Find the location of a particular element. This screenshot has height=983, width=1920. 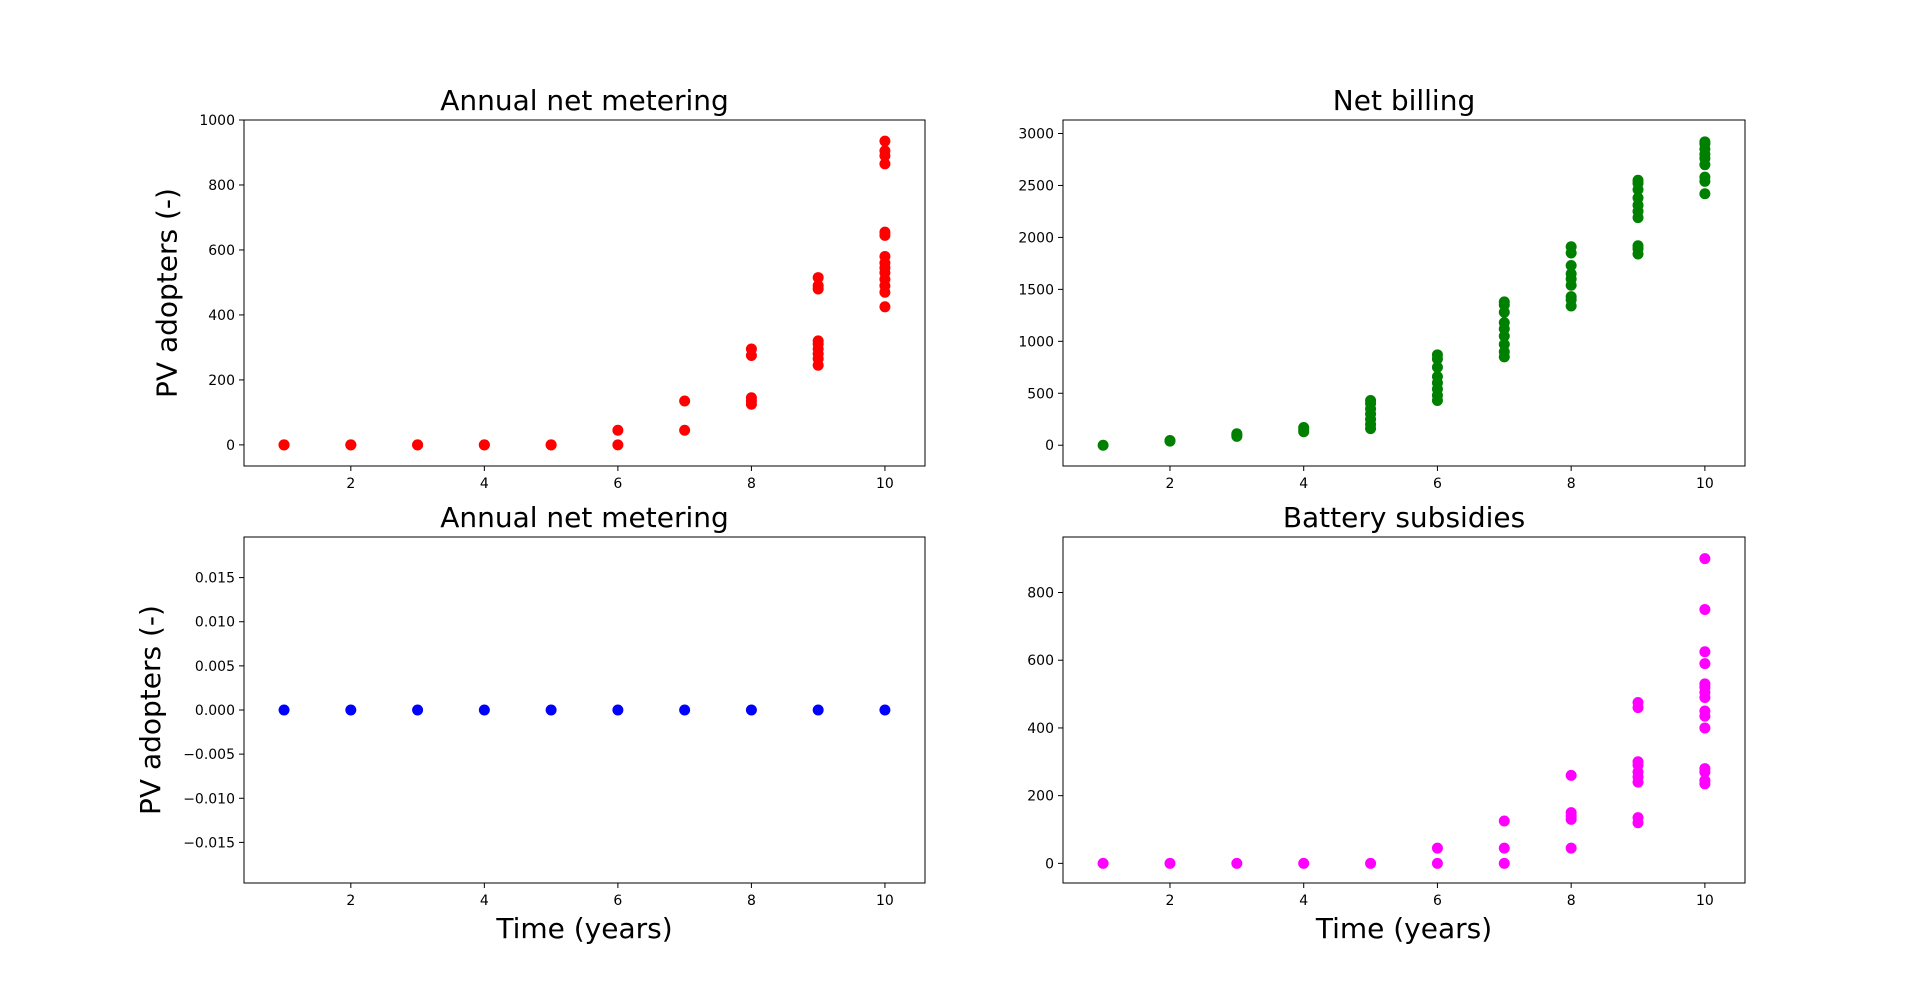

y-tick-label: 400 is located at coordinates (1040, 729).